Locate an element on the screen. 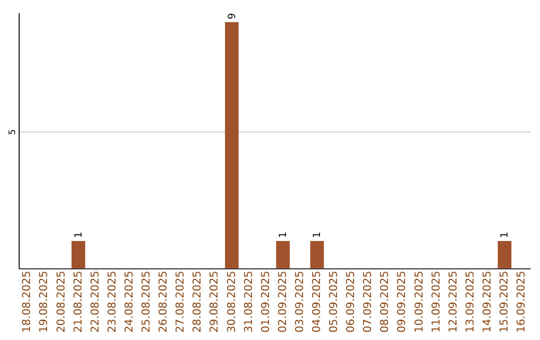 Image resolution: width=540 pixels, height=340 pixels. x-tick-label: 07.09.2025 is located at coordinates (367, 301).